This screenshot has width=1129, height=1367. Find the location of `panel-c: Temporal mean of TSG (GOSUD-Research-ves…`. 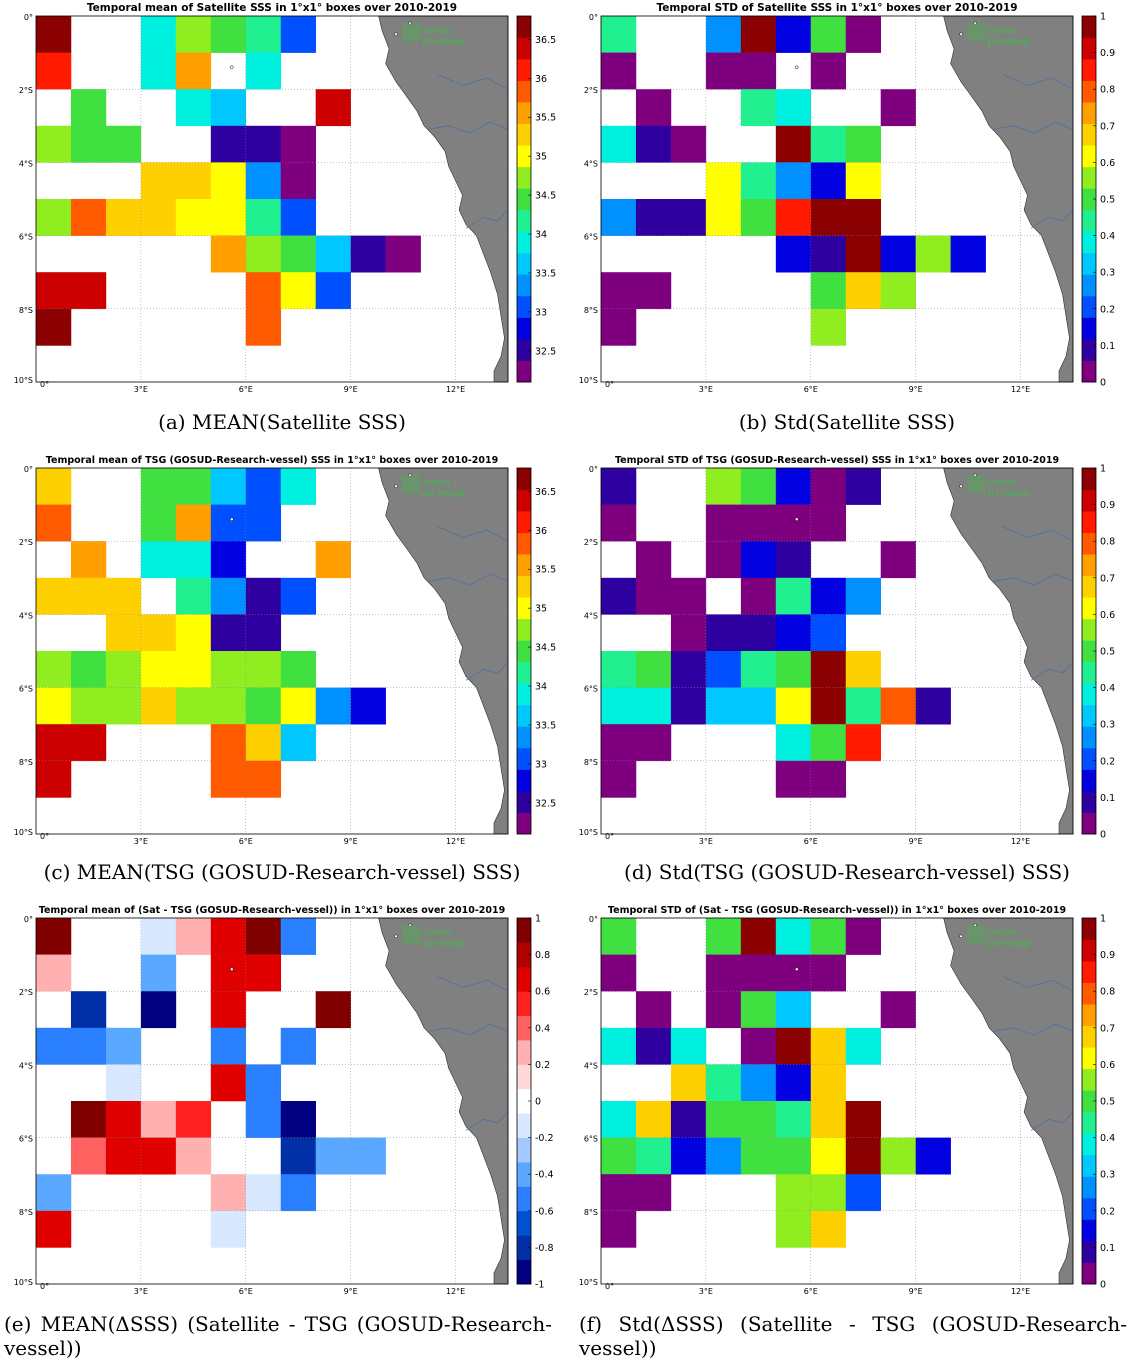

panel-c: Temporal mean of TSG (GOSUD-Research-ves… is located at coordinates (282, 654).